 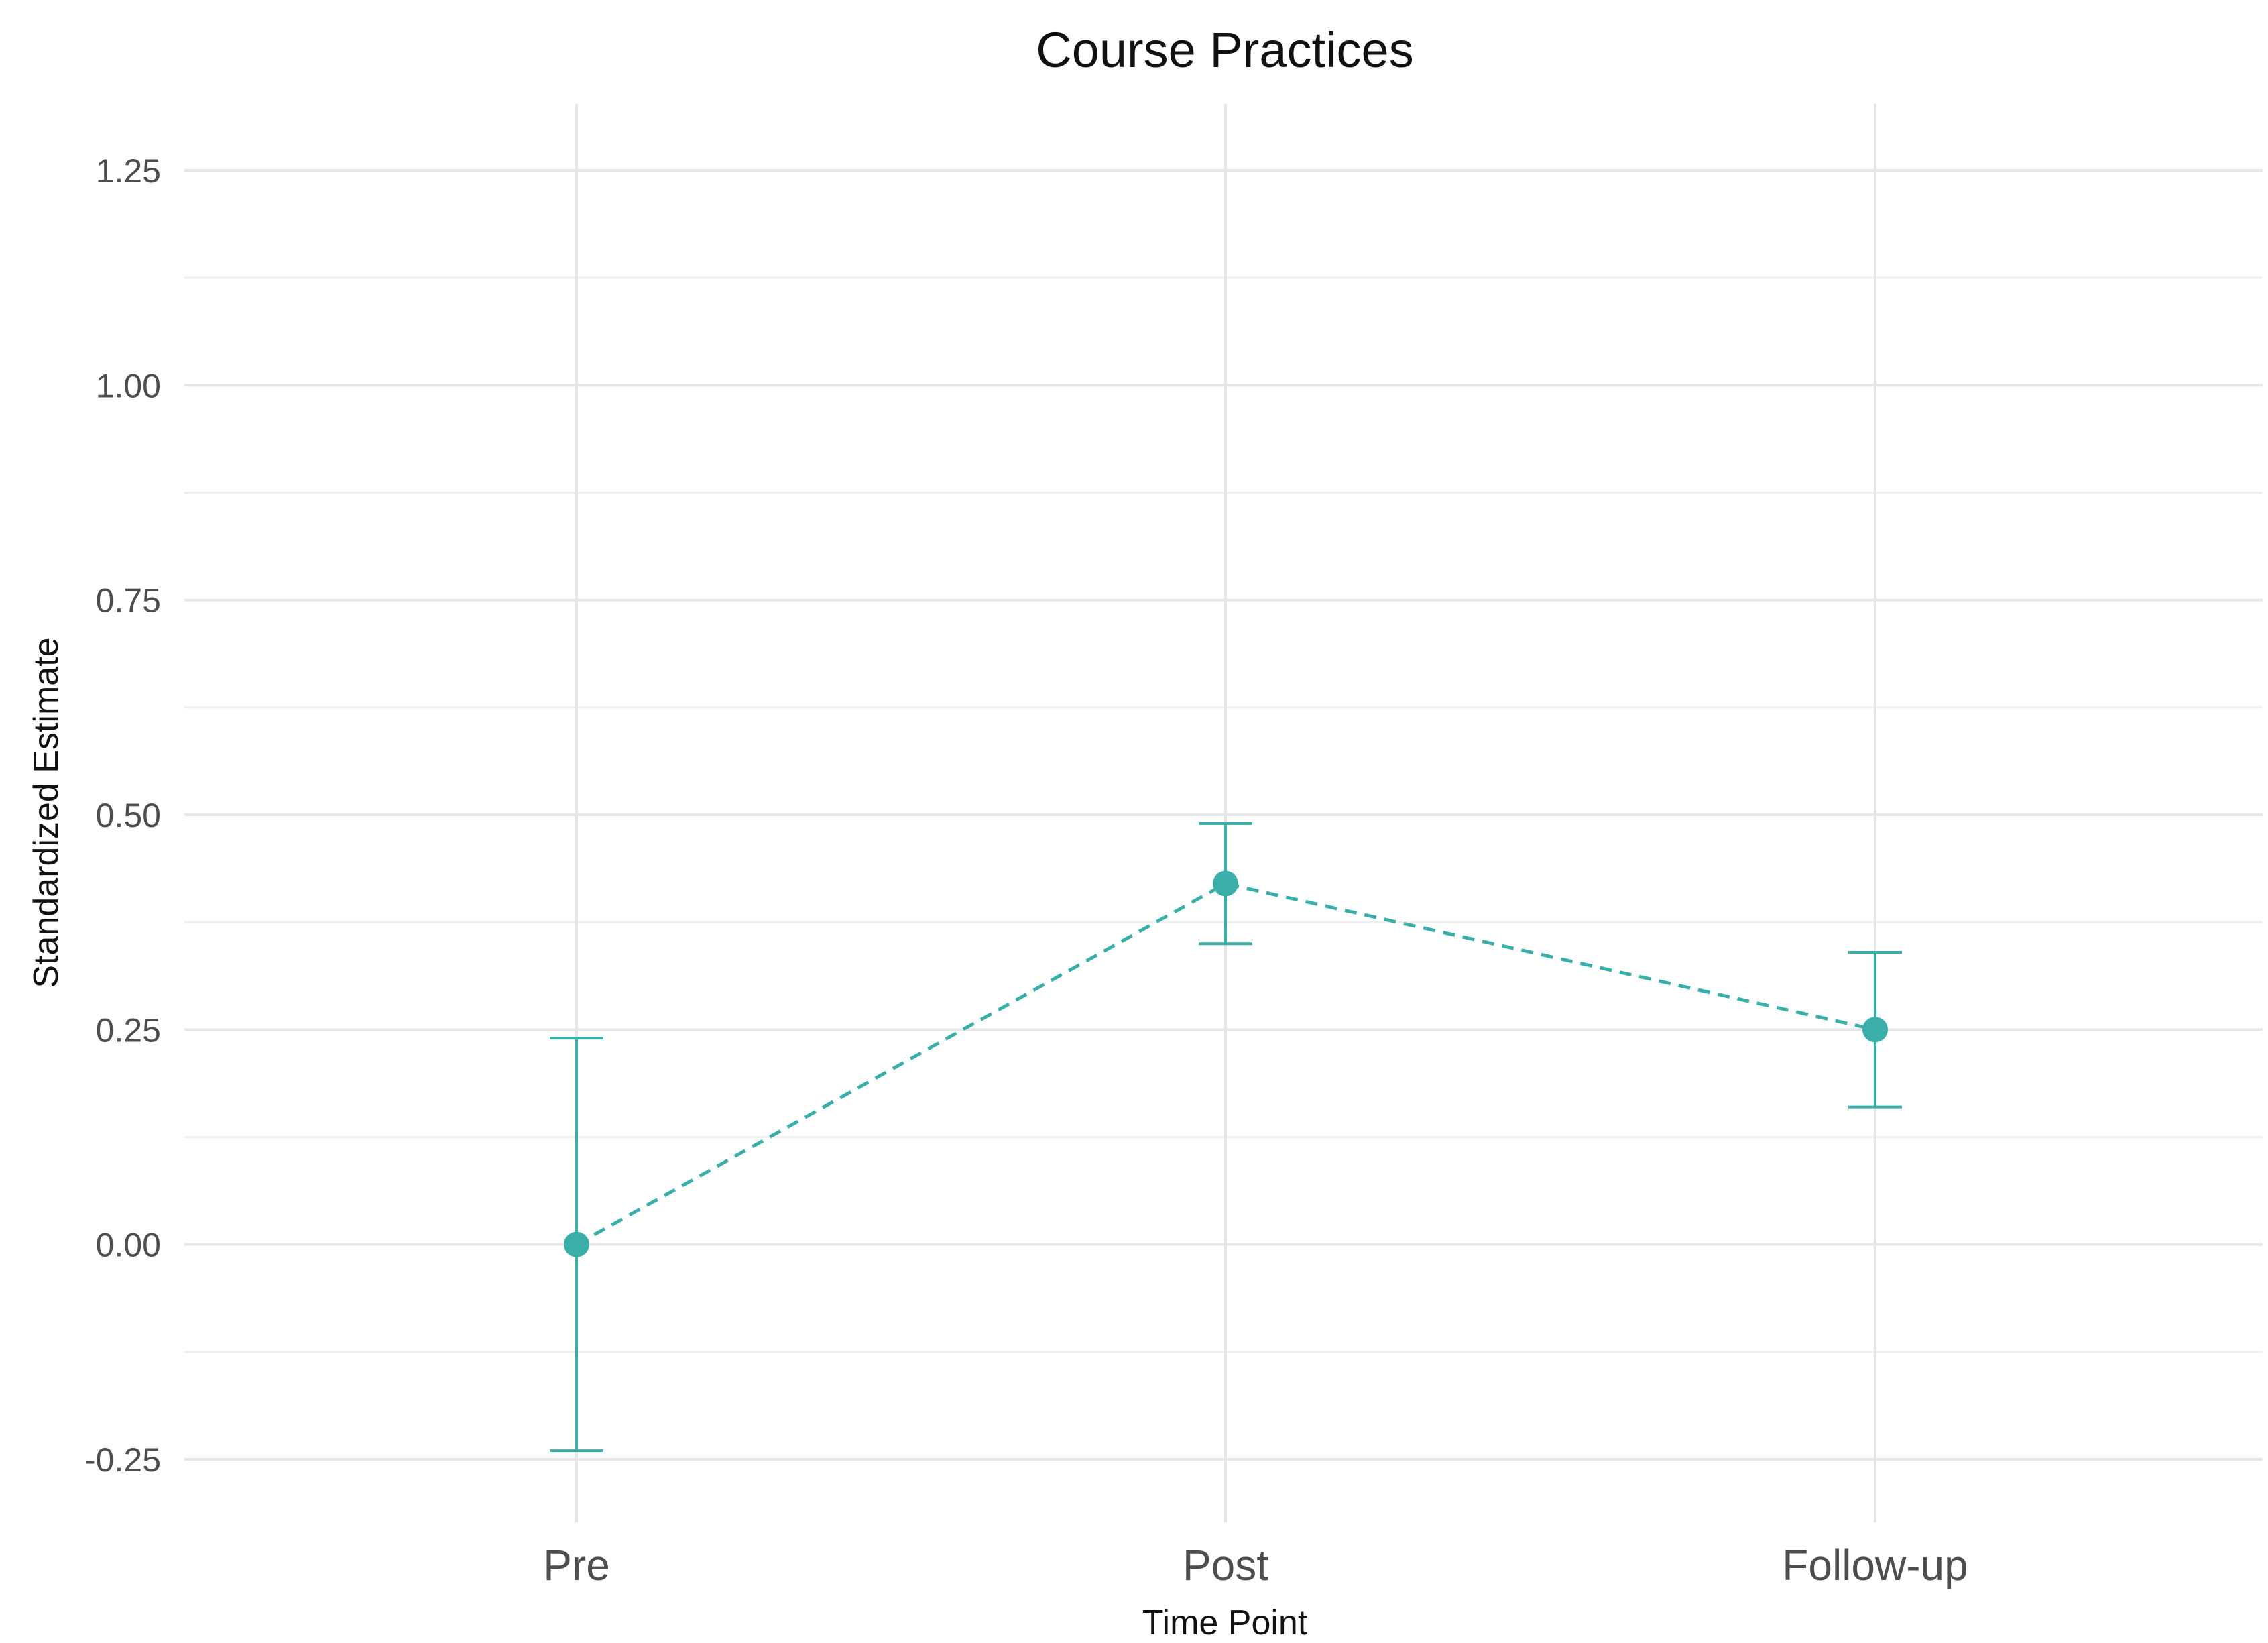 I want to click on y-tick-label: 0.00, so click(x=128, y=1245).